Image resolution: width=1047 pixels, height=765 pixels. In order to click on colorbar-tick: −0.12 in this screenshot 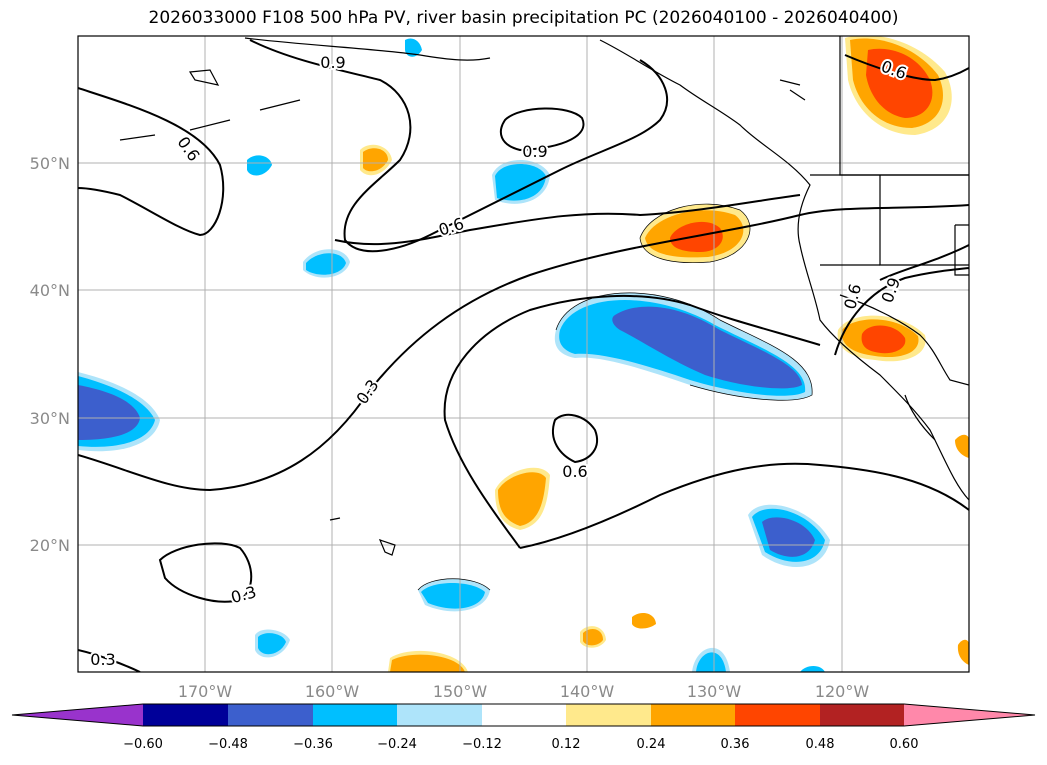, I will do `click(482, 744)`.